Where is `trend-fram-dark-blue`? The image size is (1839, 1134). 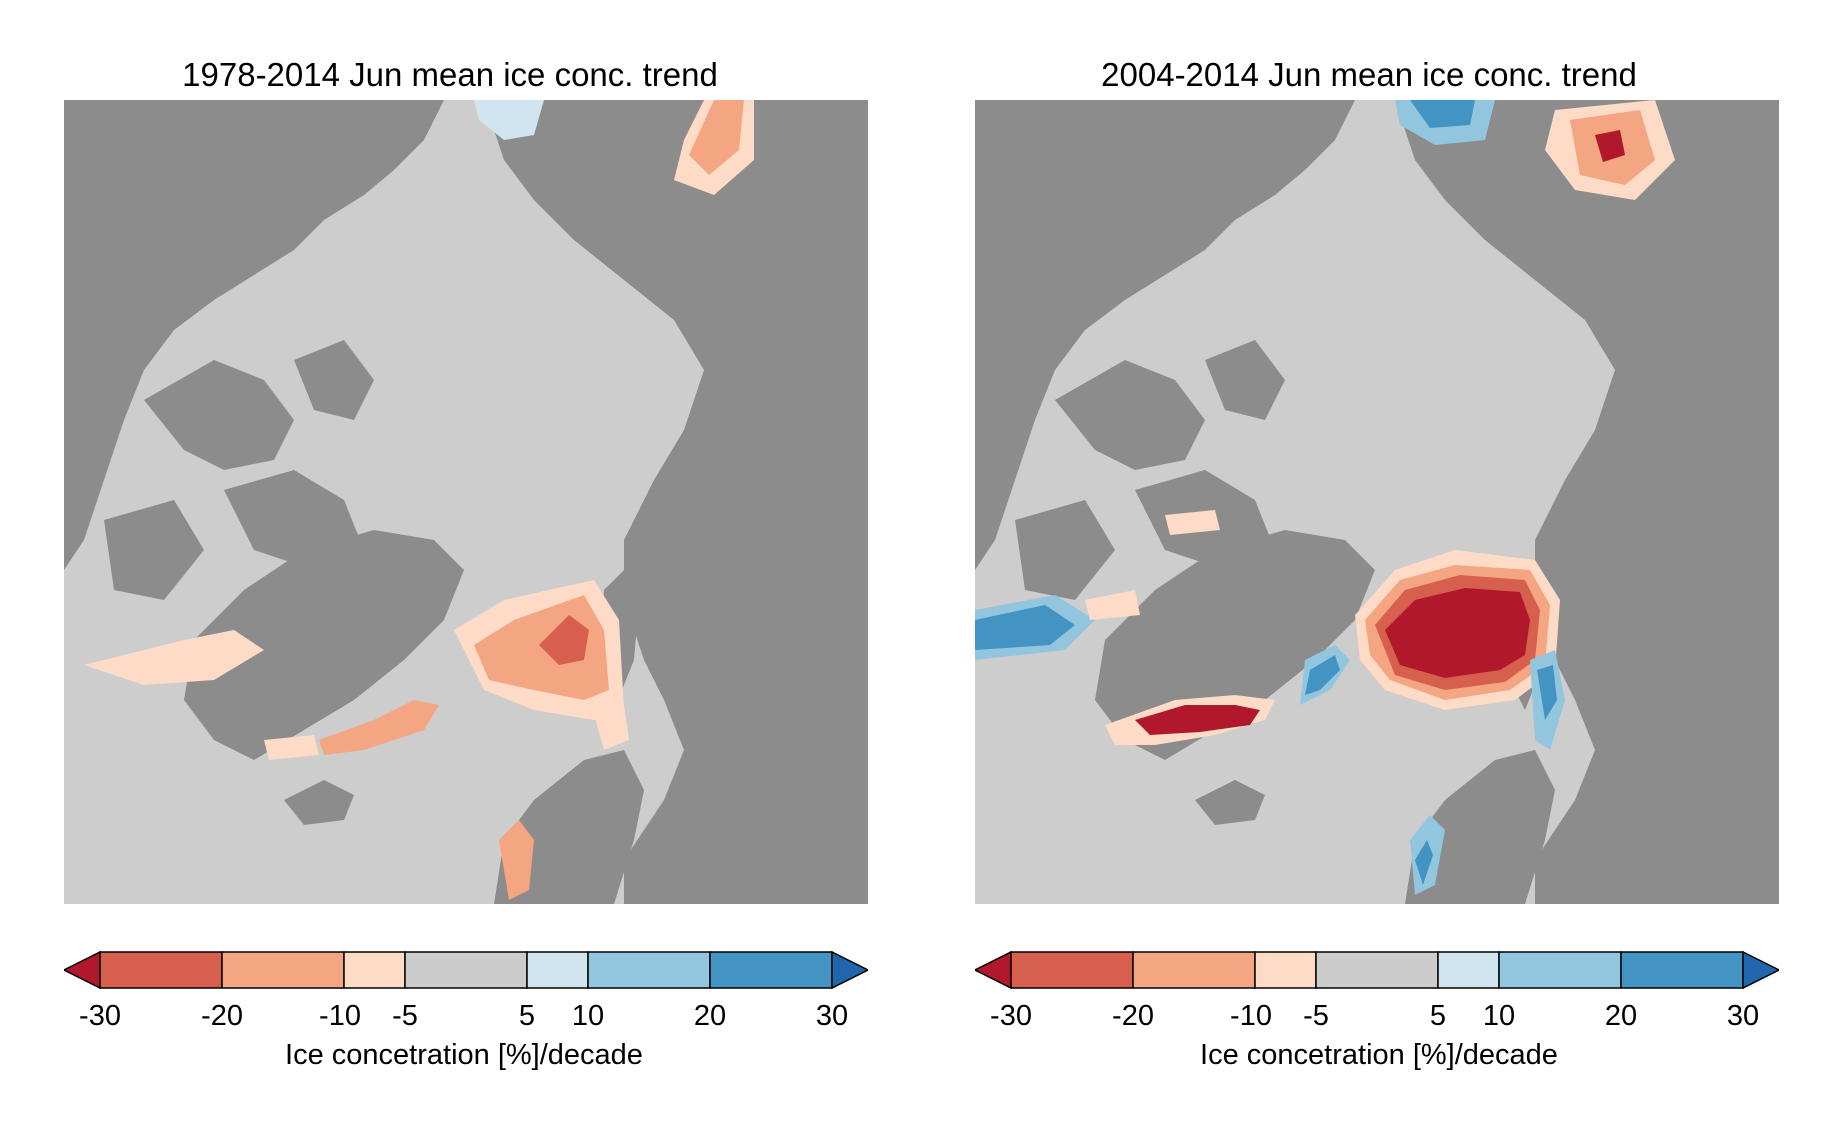
trend-fram-dark-blue is located at coordinates (1322, 675).